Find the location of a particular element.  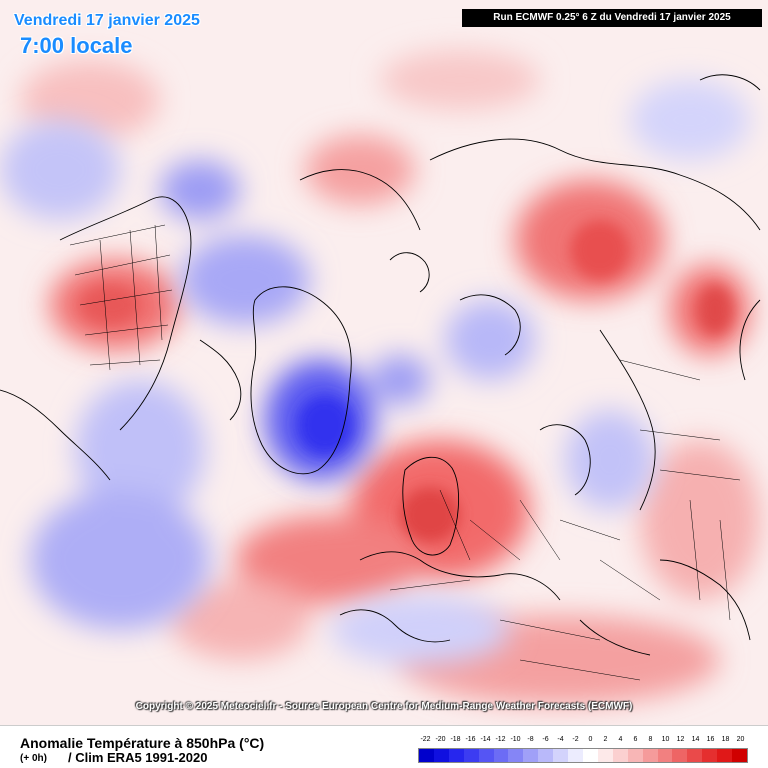

scale-tick-label: -6 is located at coordinates (545, 739).